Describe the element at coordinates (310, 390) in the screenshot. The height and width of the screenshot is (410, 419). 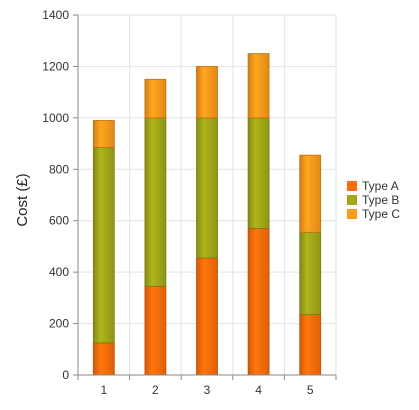
I see `x-tick-label: 5` at that location.